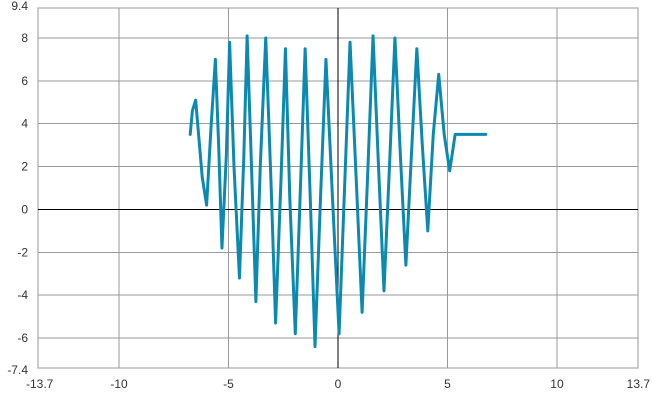 Image resolution: width=652 pixels, height=400 pixels. I want to click on y-tick-label: -2, so click(22, 252).